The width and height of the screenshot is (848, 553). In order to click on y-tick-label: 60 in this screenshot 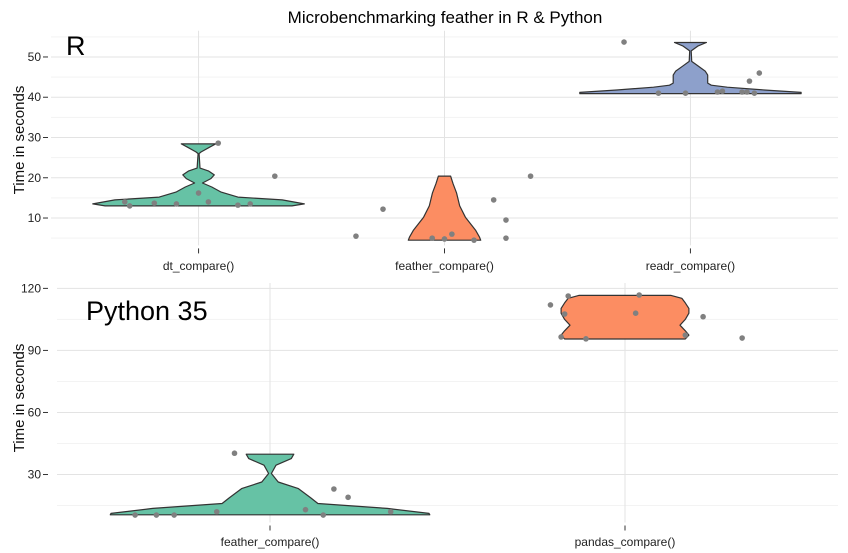, I will do `click(35, 412)`.